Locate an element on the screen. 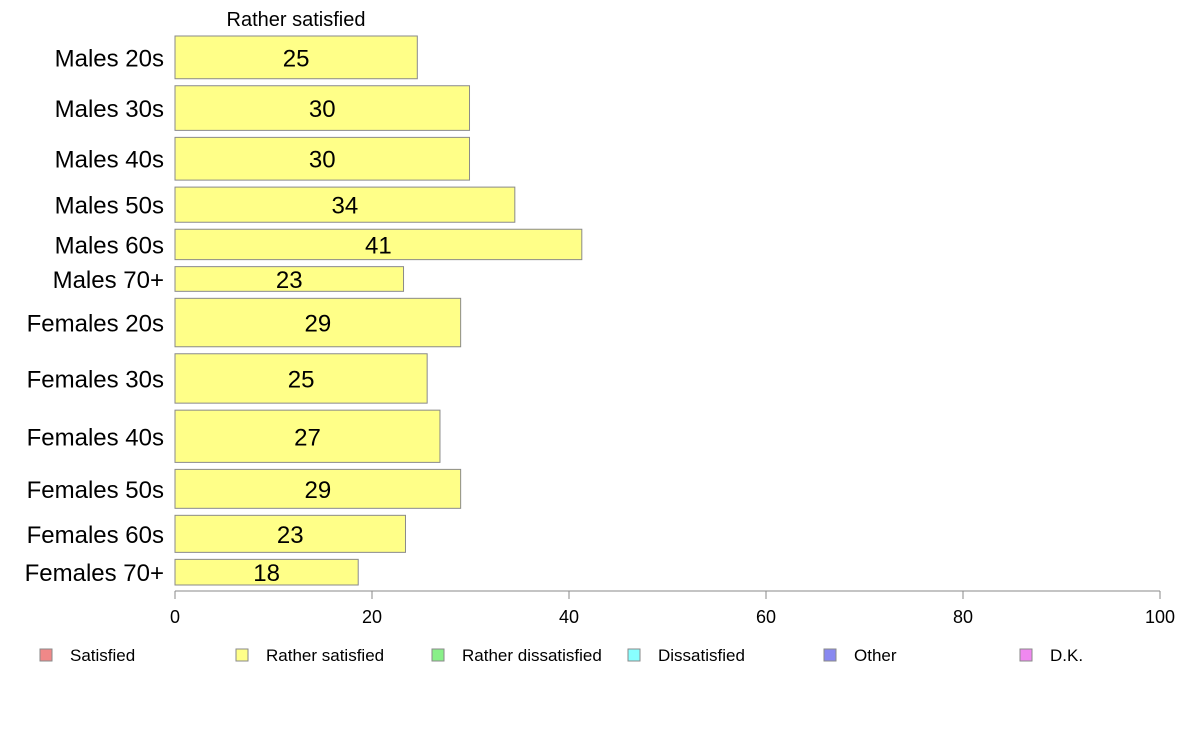 Image resolution: width=1188 pixels, height=736 pixels. bar-value-label: 41 is located at coordinates (378, 245).